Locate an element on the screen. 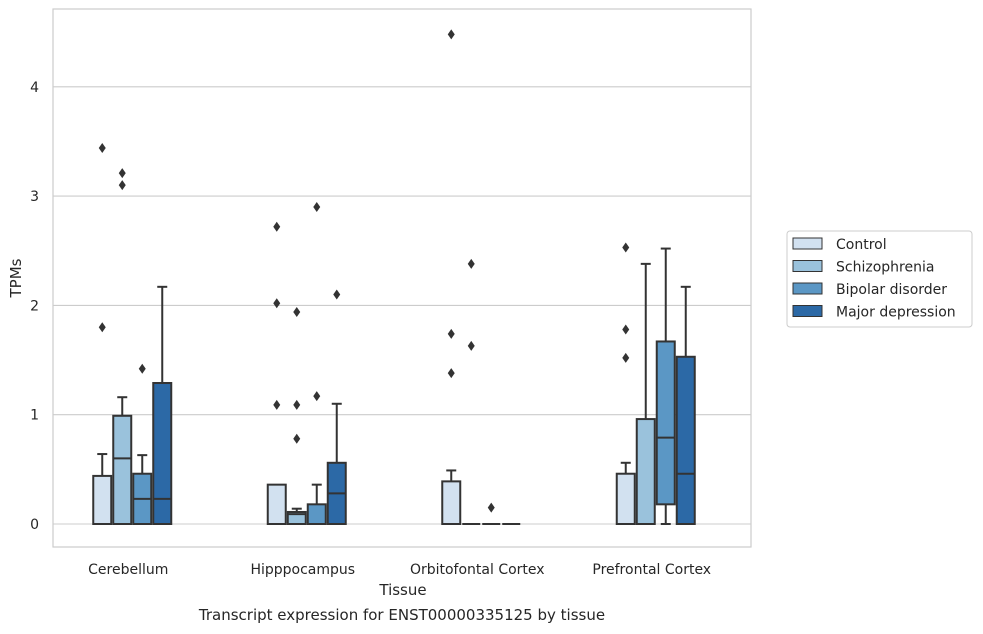 The width and height of the screenshot is (983, 634). legend-frame is located at coordinates (879, 279).